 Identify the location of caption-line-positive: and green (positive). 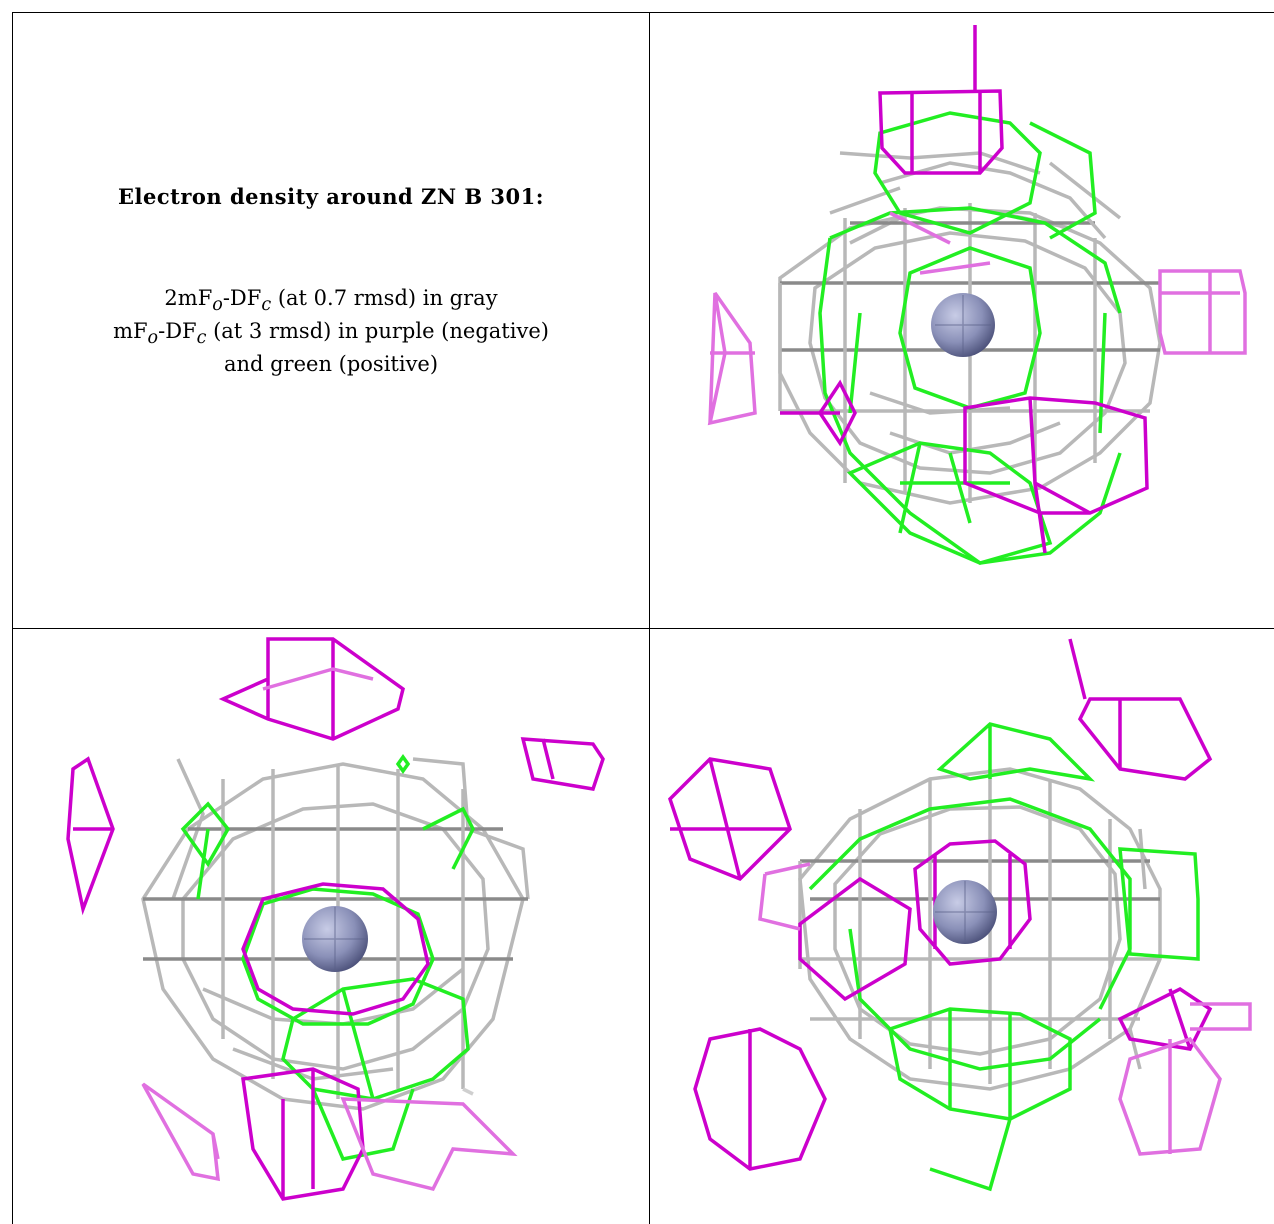
(331, 364).